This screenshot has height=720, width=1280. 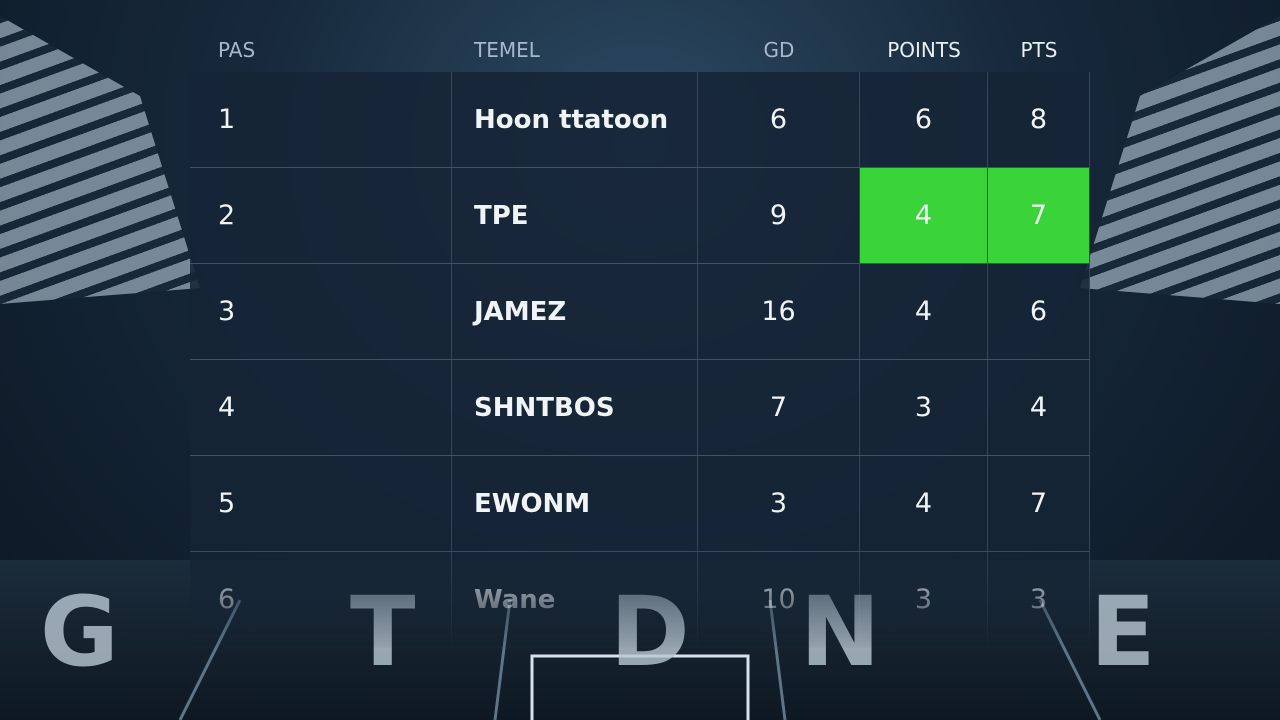 I want to click on column-header: TEMEL, so click(x=507, y=50).